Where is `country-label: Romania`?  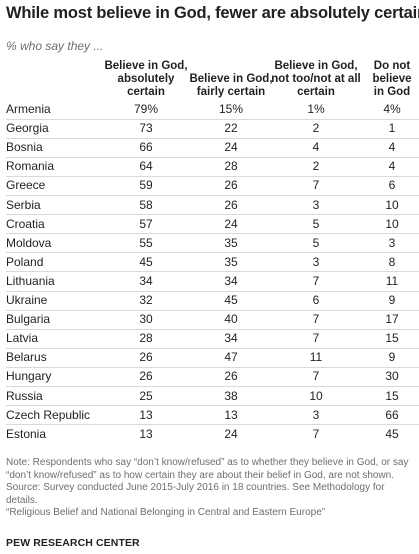 country-label: Romania is located at coordinates (30, 166).